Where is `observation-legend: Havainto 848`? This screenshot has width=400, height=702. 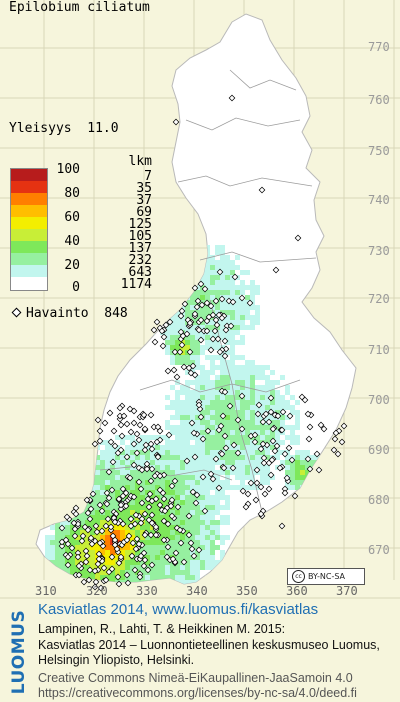
observation-legend: Havainto 848 is located at coordinates (69, 313).